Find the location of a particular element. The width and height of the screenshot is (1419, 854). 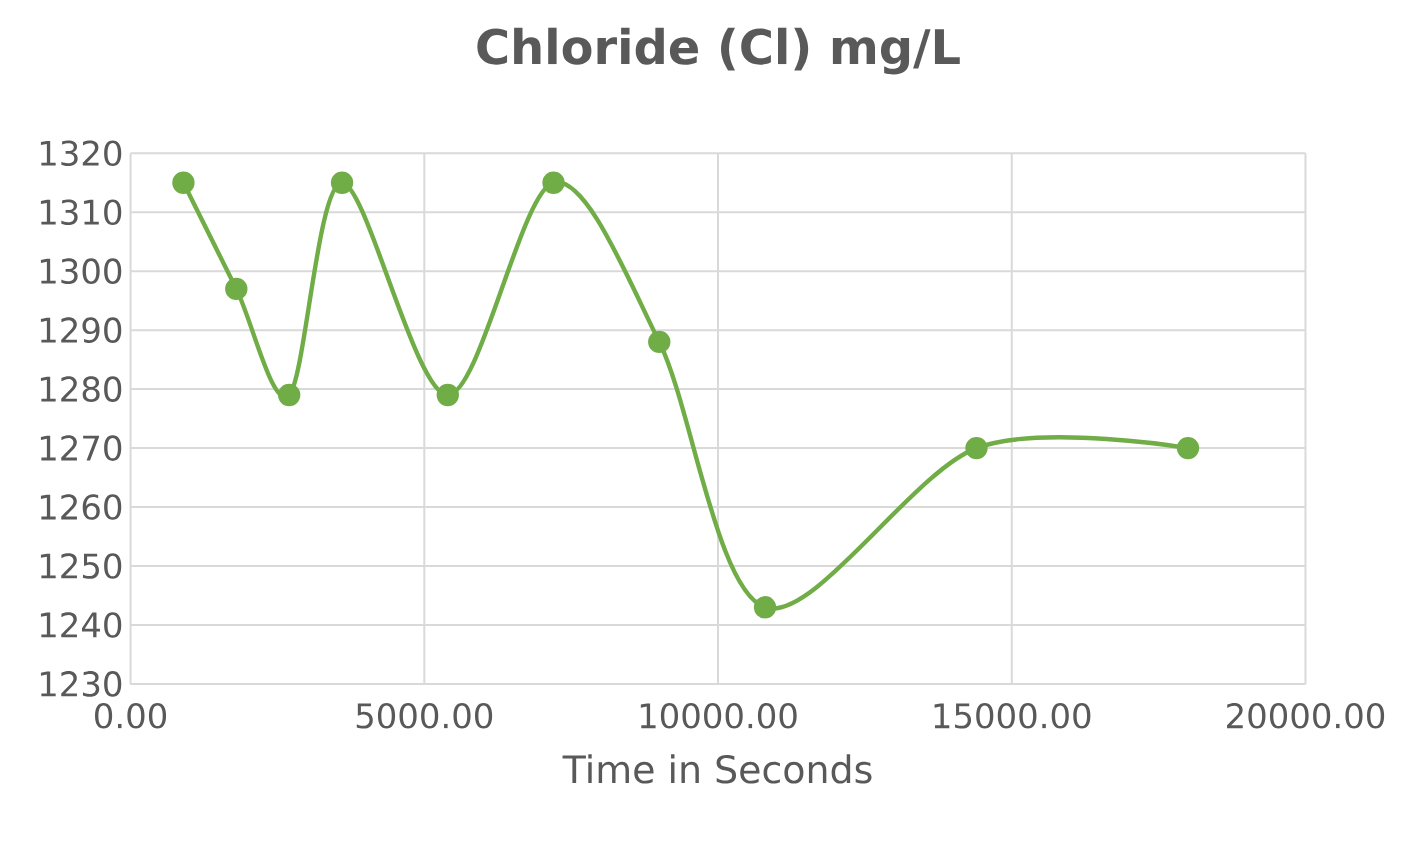

y-tick-label: 1260 is located at coordinates (81, 507).